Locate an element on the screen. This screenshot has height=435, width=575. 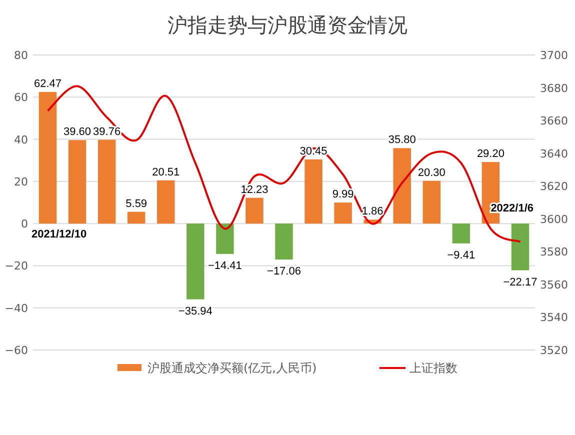
annotation: 2021/12/10 is located at coordinates (59, 234).